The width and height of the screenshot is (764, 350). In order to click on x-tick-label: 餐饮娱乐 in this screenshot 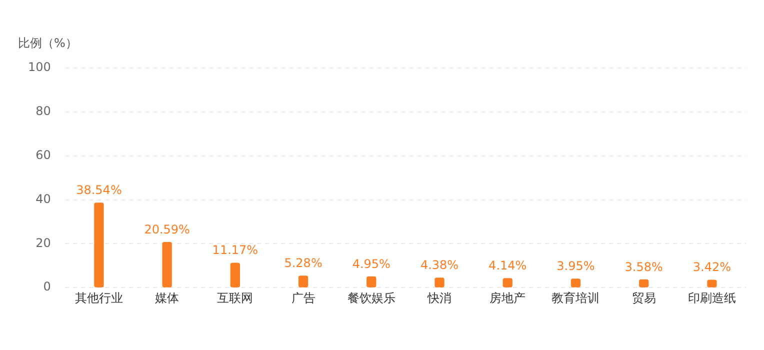, I will do `click(371, 297)`.